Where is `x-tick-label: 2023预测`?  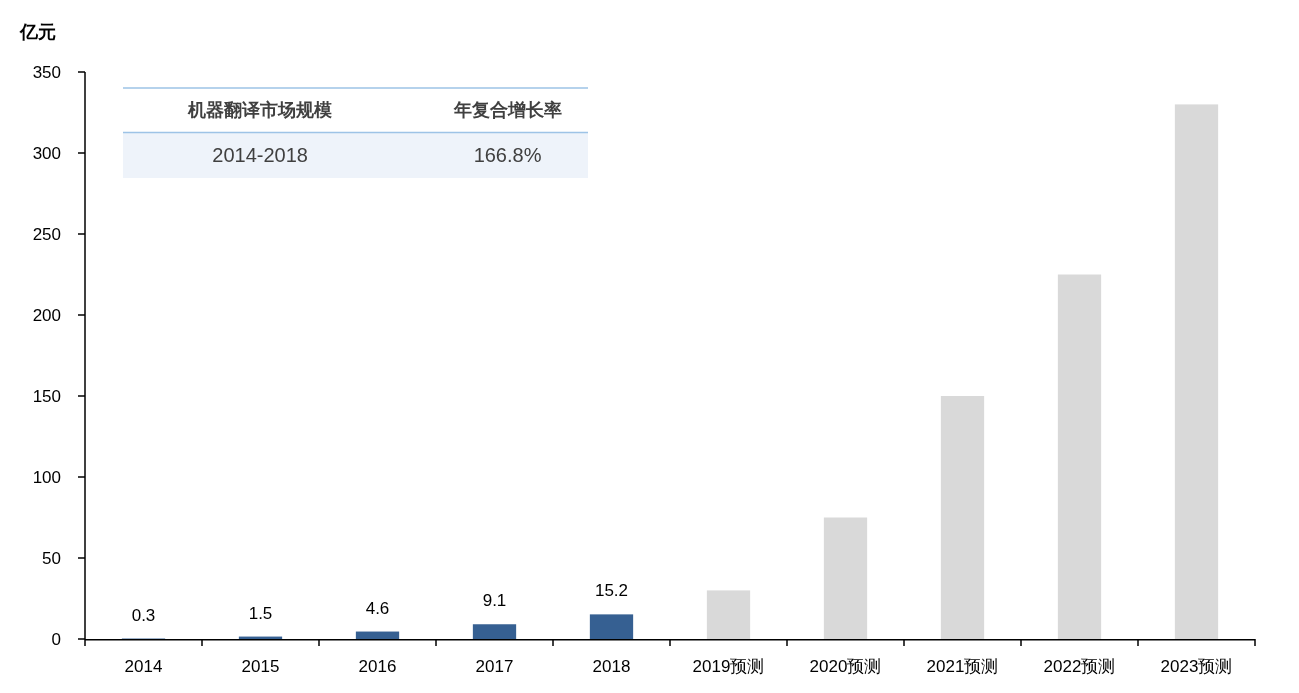
x-tick-label: 2023预测 is located at coordinates (1196, 666).